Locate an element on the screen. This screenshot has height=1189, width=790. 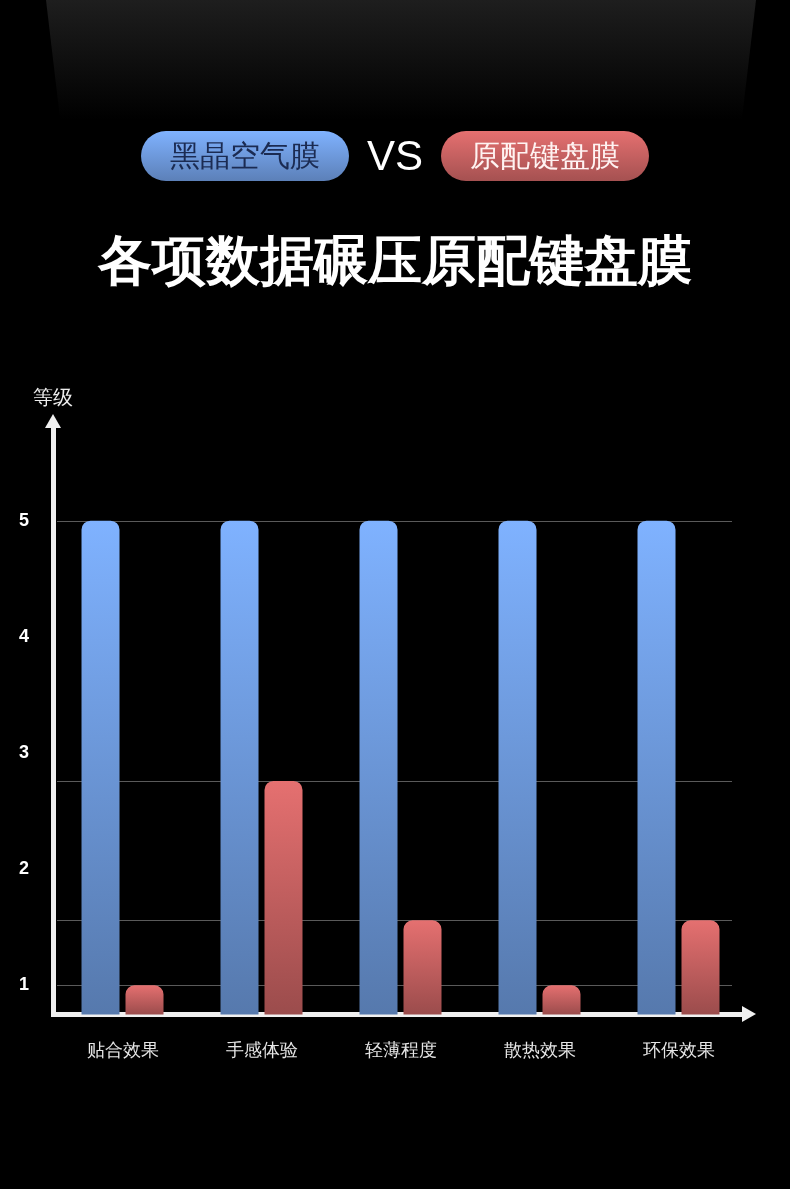
x-tick-label: 环保效果 is located at coordinates (678, 1050).